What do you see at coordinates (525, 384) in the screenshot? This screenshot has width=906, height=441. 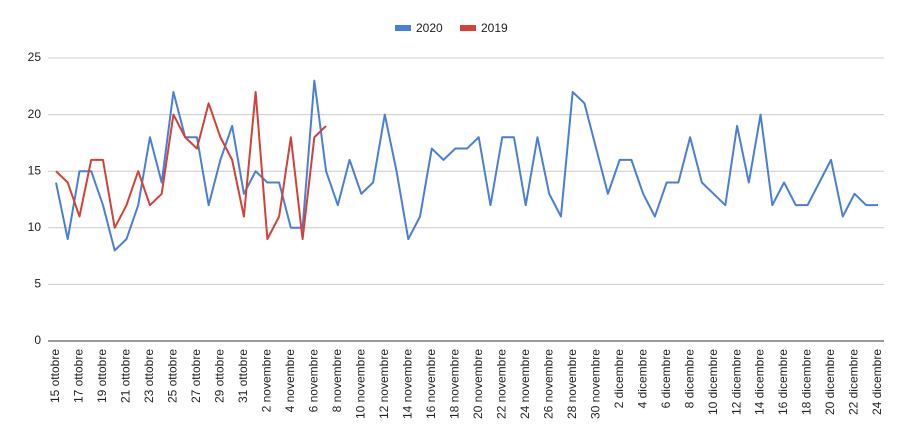 I see `x-tick-label: 24 novembre` at bounding box center [525, 384].